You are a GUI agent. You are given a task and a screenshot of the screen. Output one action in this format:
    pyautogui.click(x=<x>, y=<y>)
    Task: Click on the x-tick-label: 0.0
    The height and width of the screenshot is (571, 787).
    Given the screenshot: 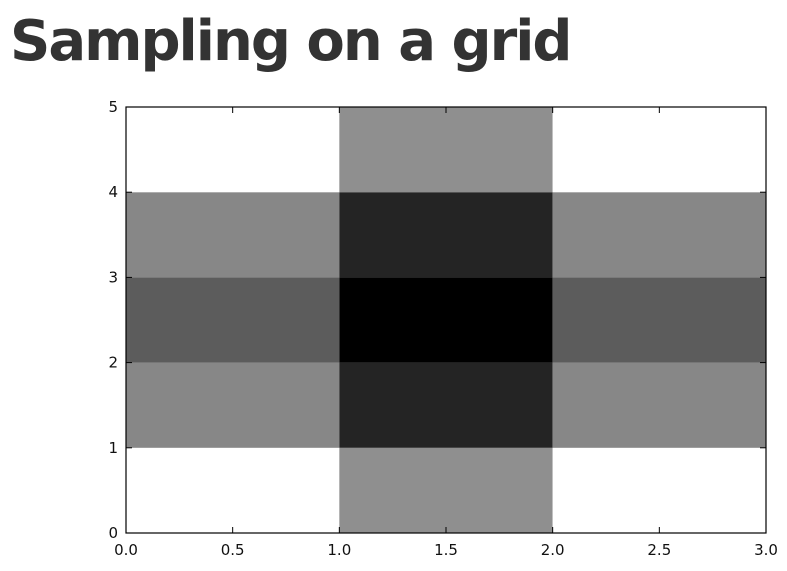 What is the action you would take?
    pyautogui.click(x=126, y=550)
    